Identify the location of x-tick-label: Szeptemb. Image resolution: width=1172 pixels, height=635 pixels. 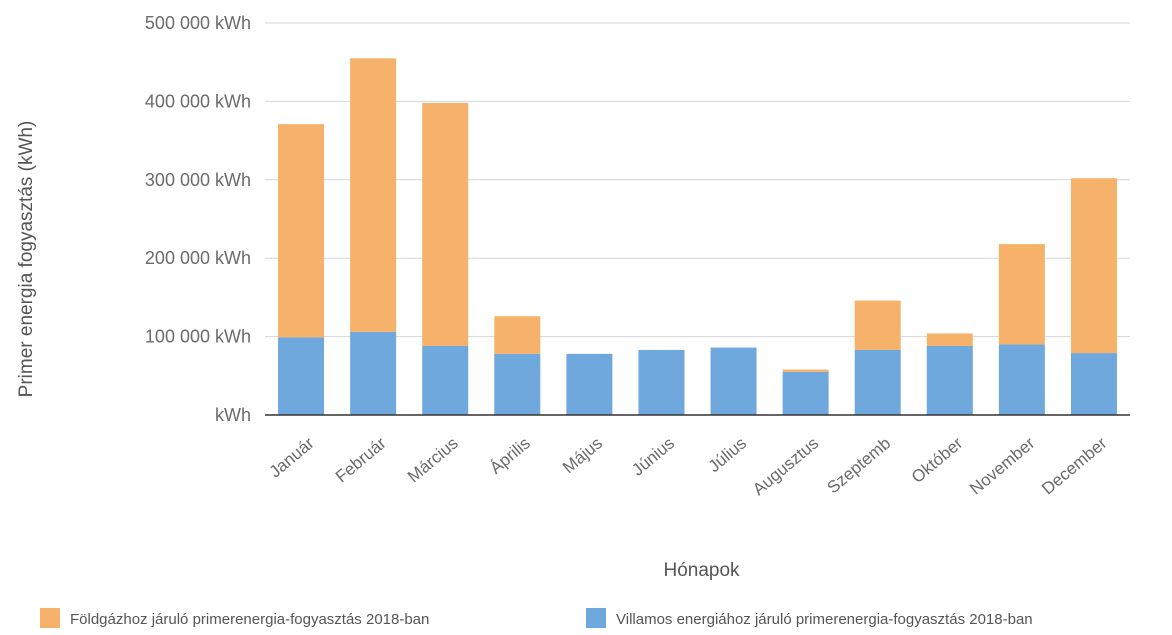
(858, 466).